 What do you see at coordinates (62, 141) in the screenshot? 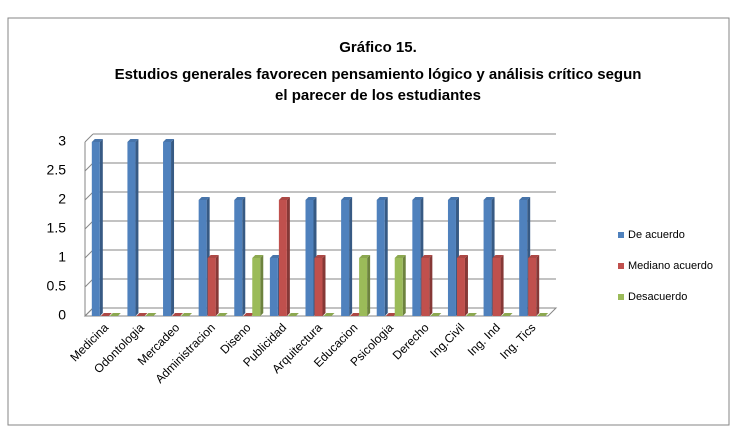
I see `y-tick-label: 3` at bounding box center [62, 141].